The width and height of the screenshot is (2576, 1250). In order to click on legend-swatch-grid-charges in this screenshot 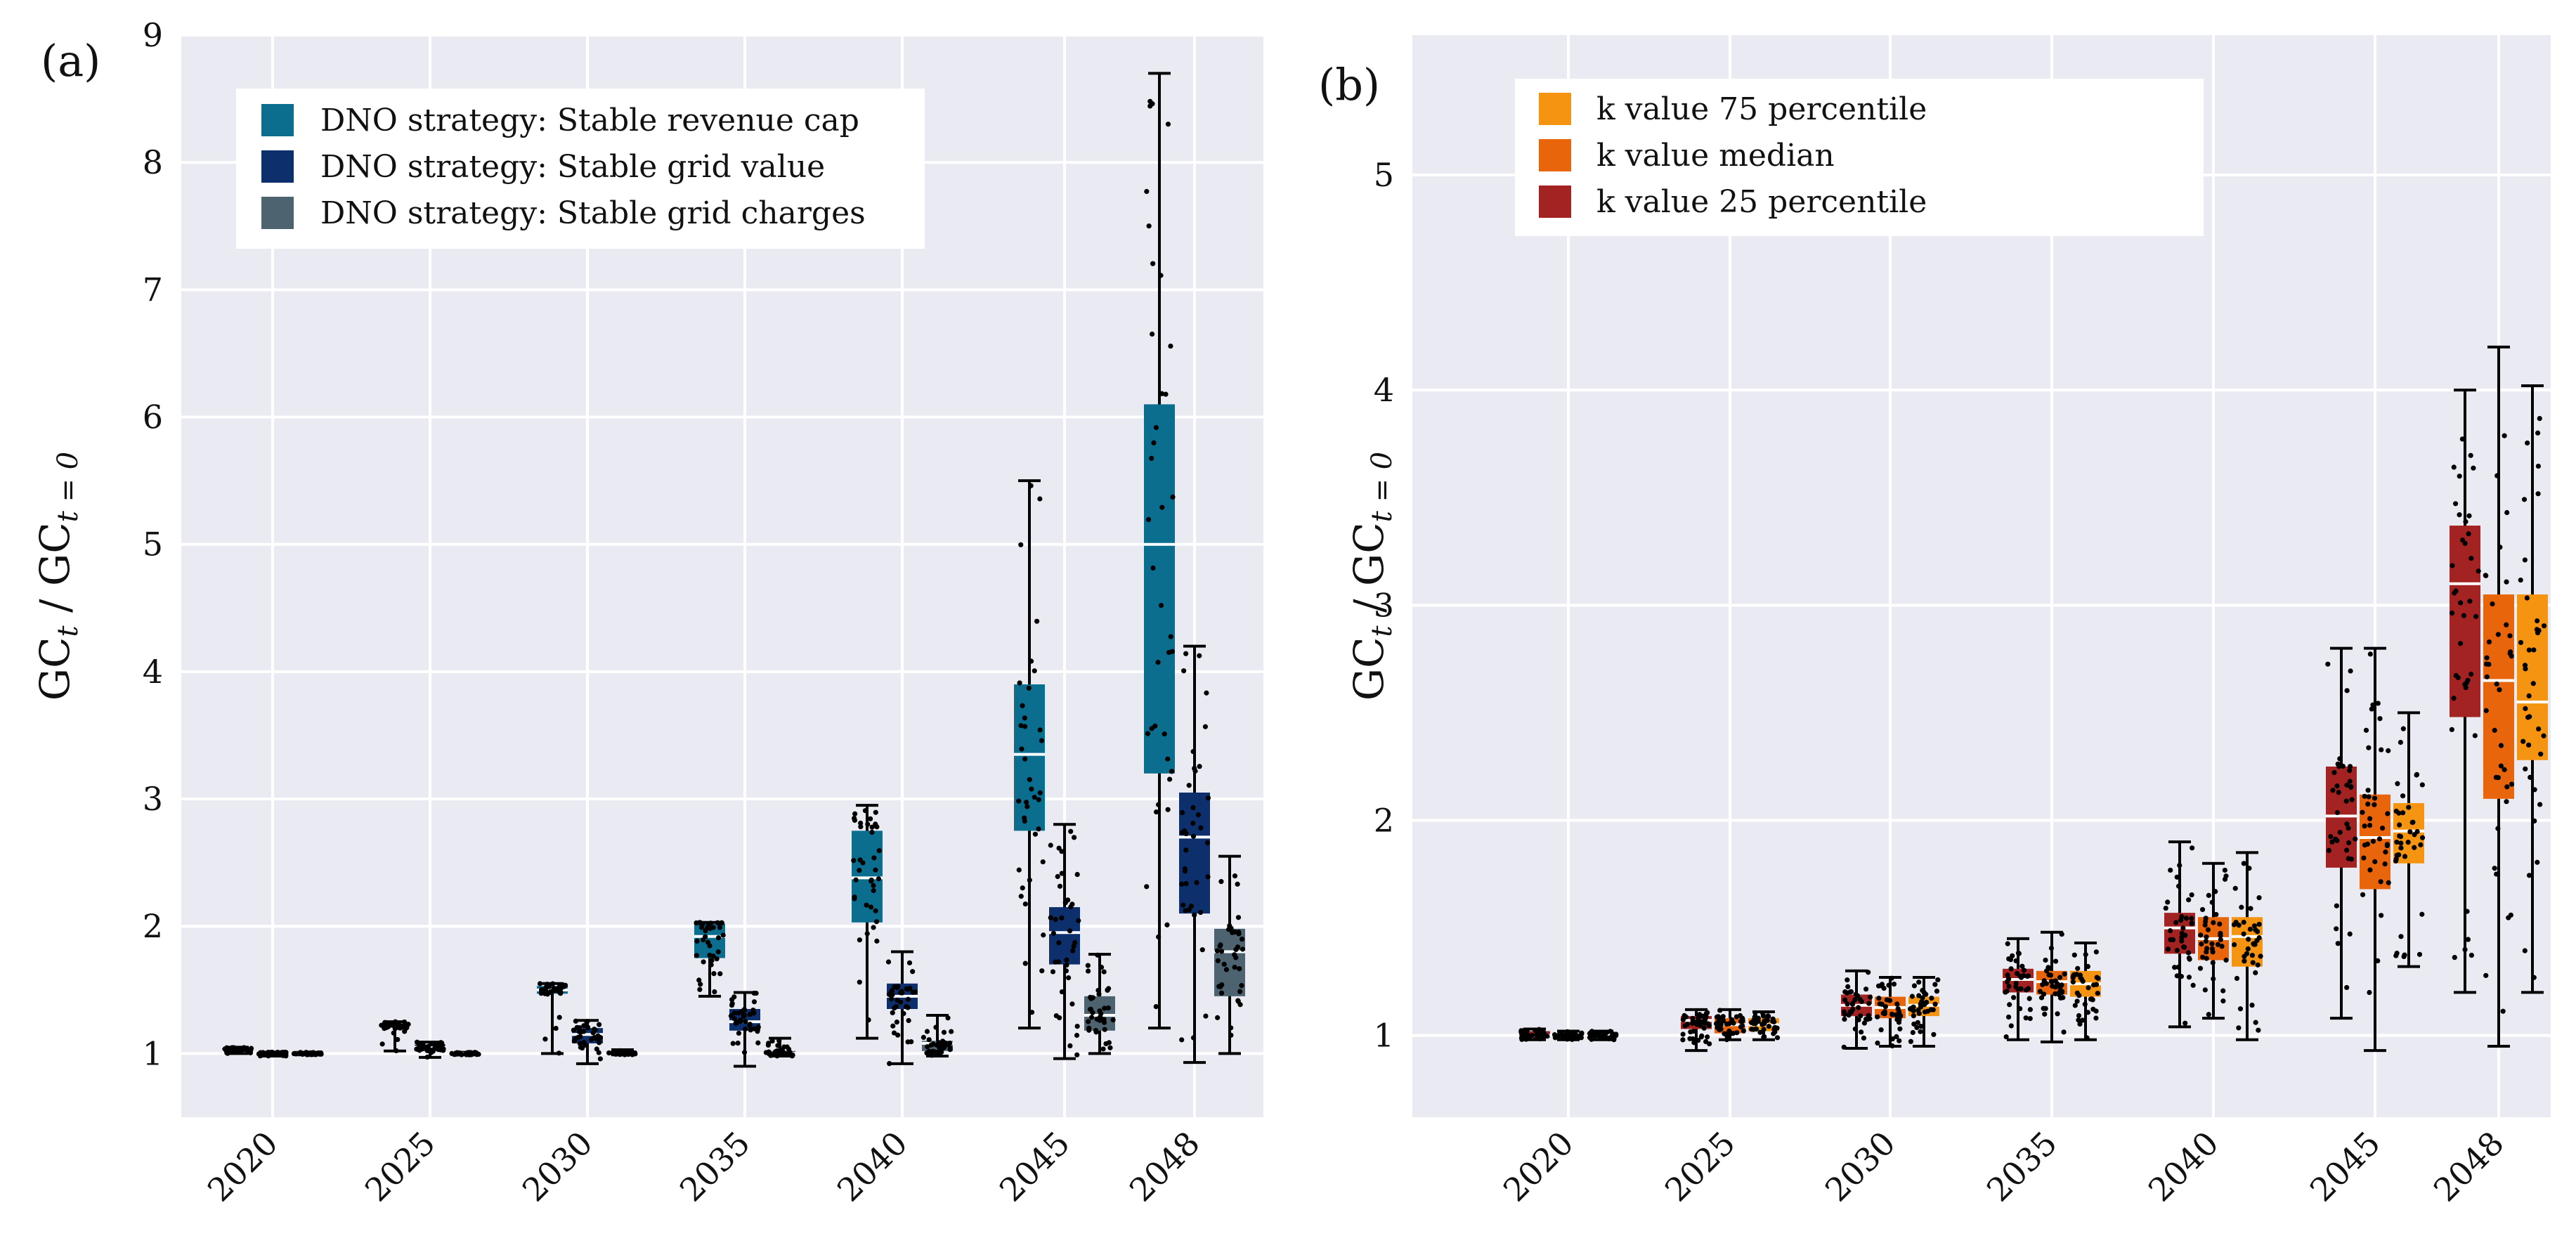, I will do `click(277, 213)`.